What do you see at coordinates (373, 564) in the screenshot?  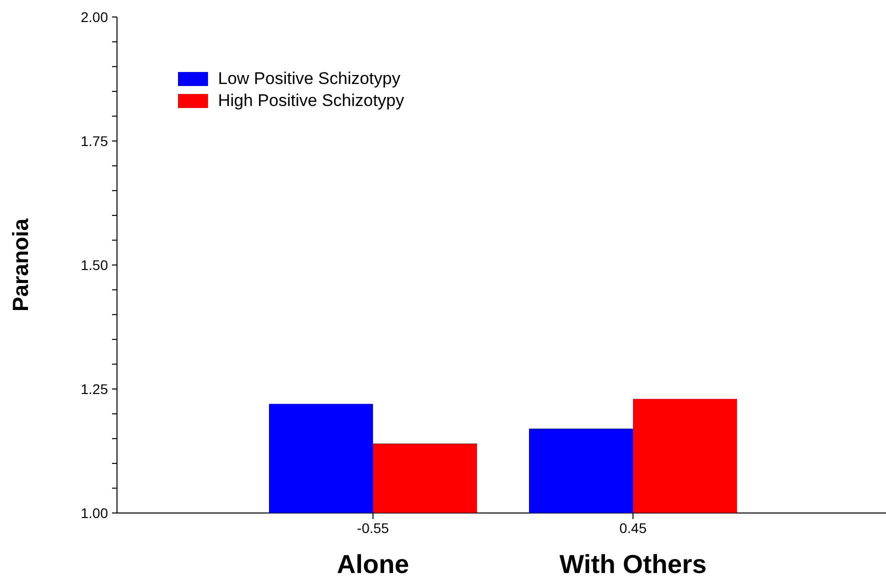 I see `text: Alone` at bounding box center [373, 564].